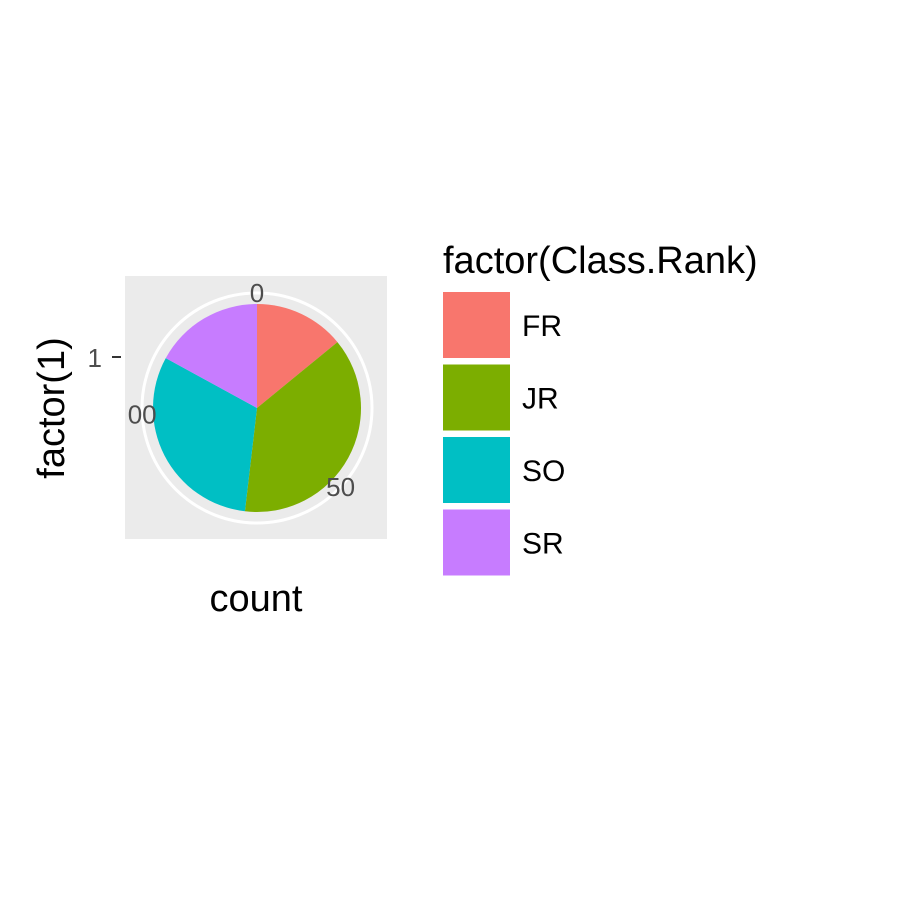  Describe the element at coordinates (476, 542) in the screenshot. I see `legend-swatch-sr` at that location.